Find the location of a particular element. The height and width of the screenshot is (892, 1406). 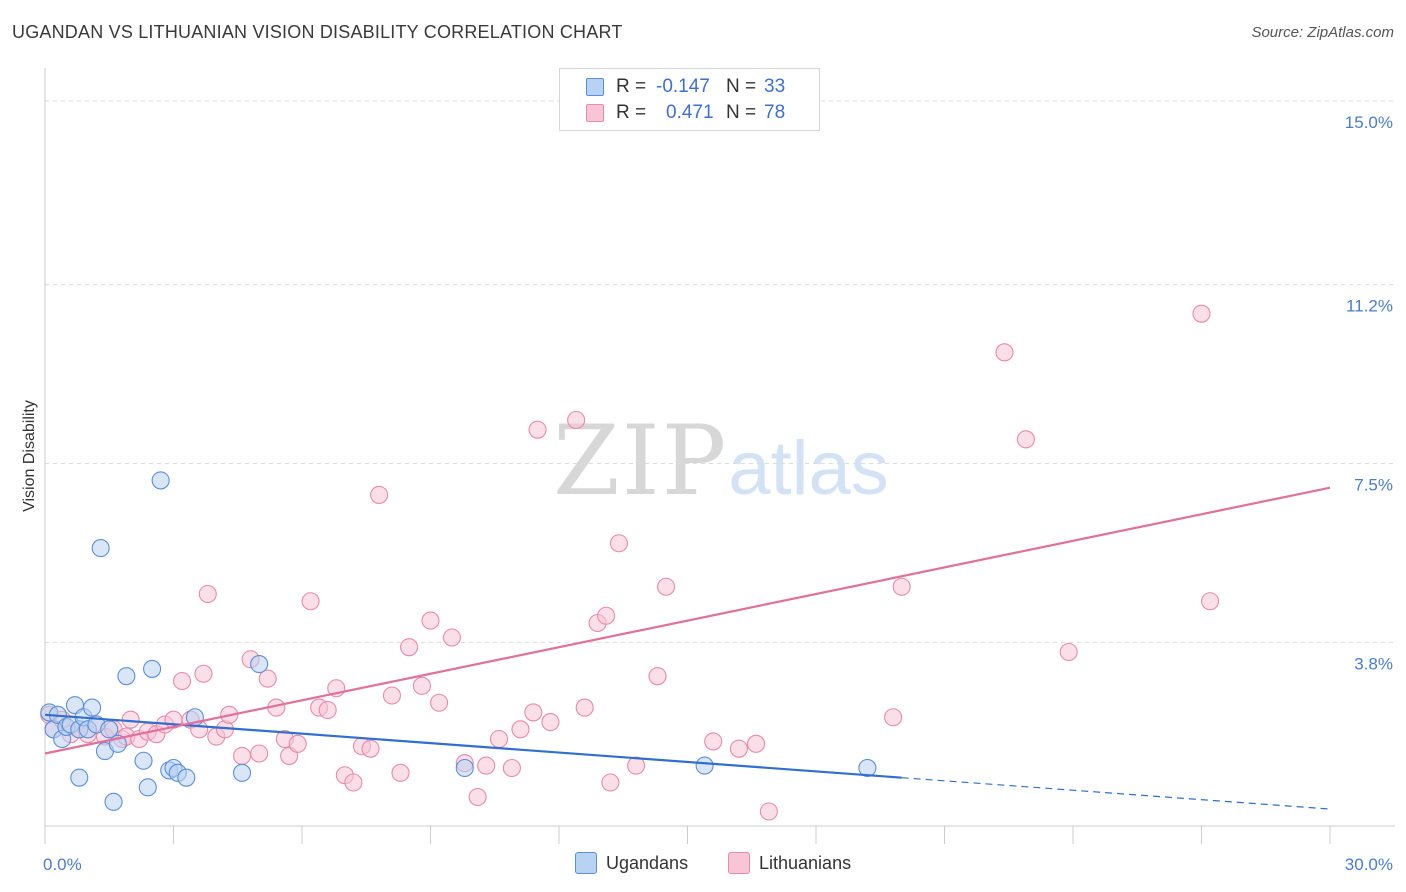

legend-swatch-lithuanians is located at coordinates (595, 113).